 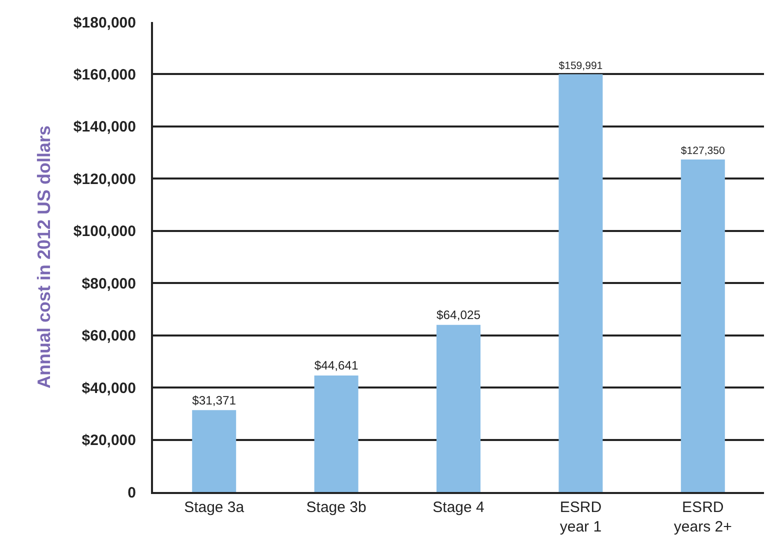 What do you see at coordinates (104, 231) in the screenshot?
I see `y-tick-label: $100,000` at bounding box center [104, 231].